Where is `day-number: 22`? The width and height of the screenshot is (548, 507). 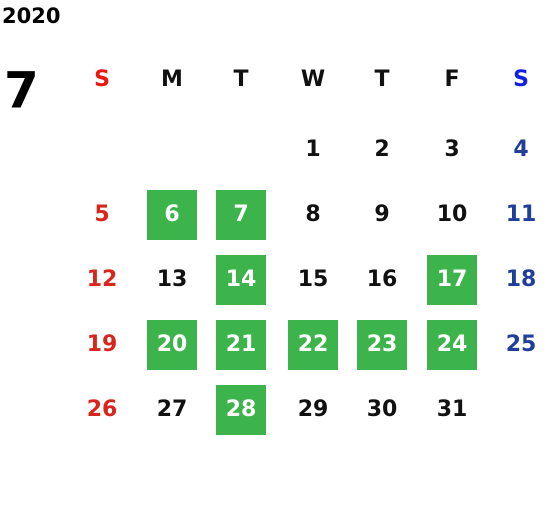 day-number: 22 is located at coordinates (313, 344).